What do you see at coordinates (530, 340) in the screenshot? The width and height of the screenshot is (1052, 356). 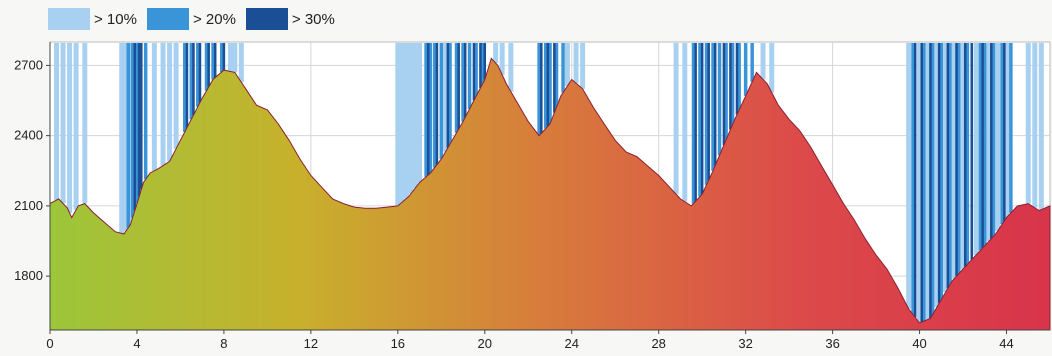 I see `x-tick-labels: 0 4 8 12 16 20 24 28 32 36 40 44` at bounding box center [530, 340].